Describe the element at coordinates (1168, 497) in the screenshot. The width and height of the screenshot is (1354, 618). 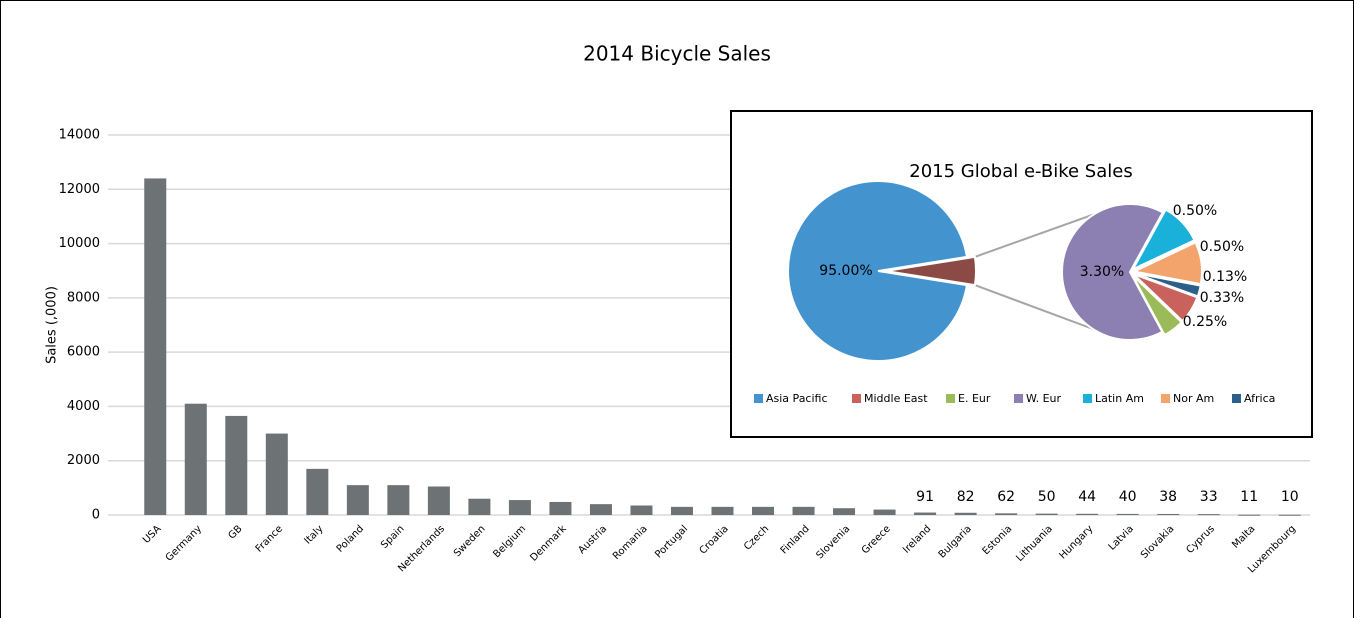
I see `data-label: 38` at that location.